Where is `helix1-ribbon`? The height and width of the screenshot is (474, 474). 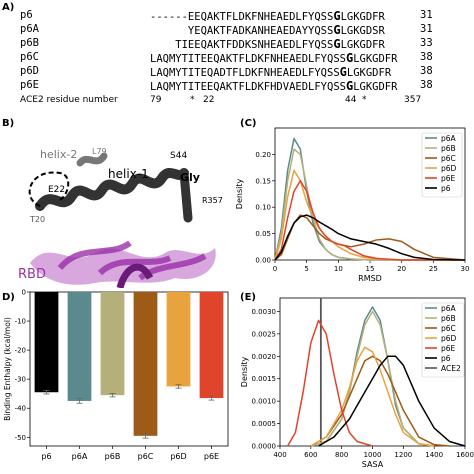
helix1-ribbon is located at coordinates (112, 189).